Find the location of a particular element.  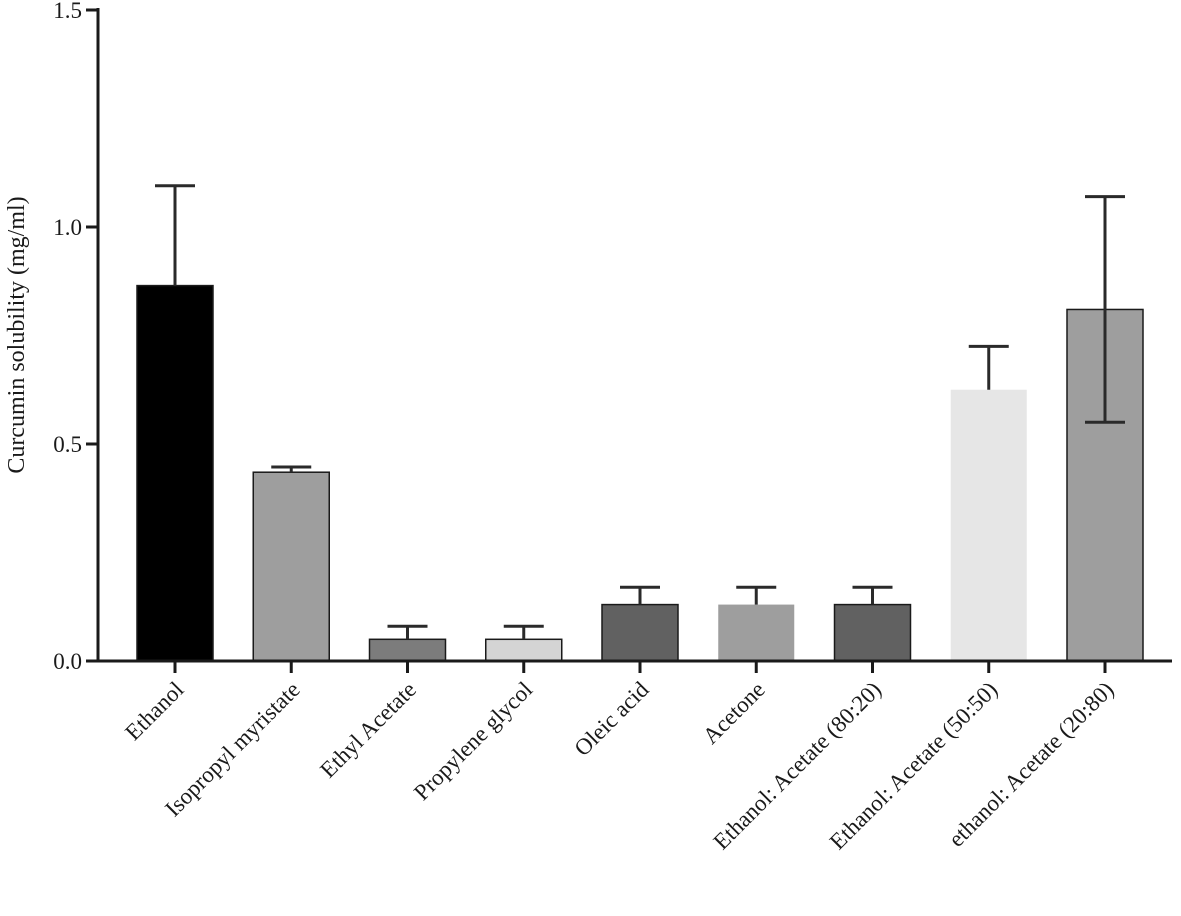

y-tick-label: 0.5 is located at coordinates (67, 444).